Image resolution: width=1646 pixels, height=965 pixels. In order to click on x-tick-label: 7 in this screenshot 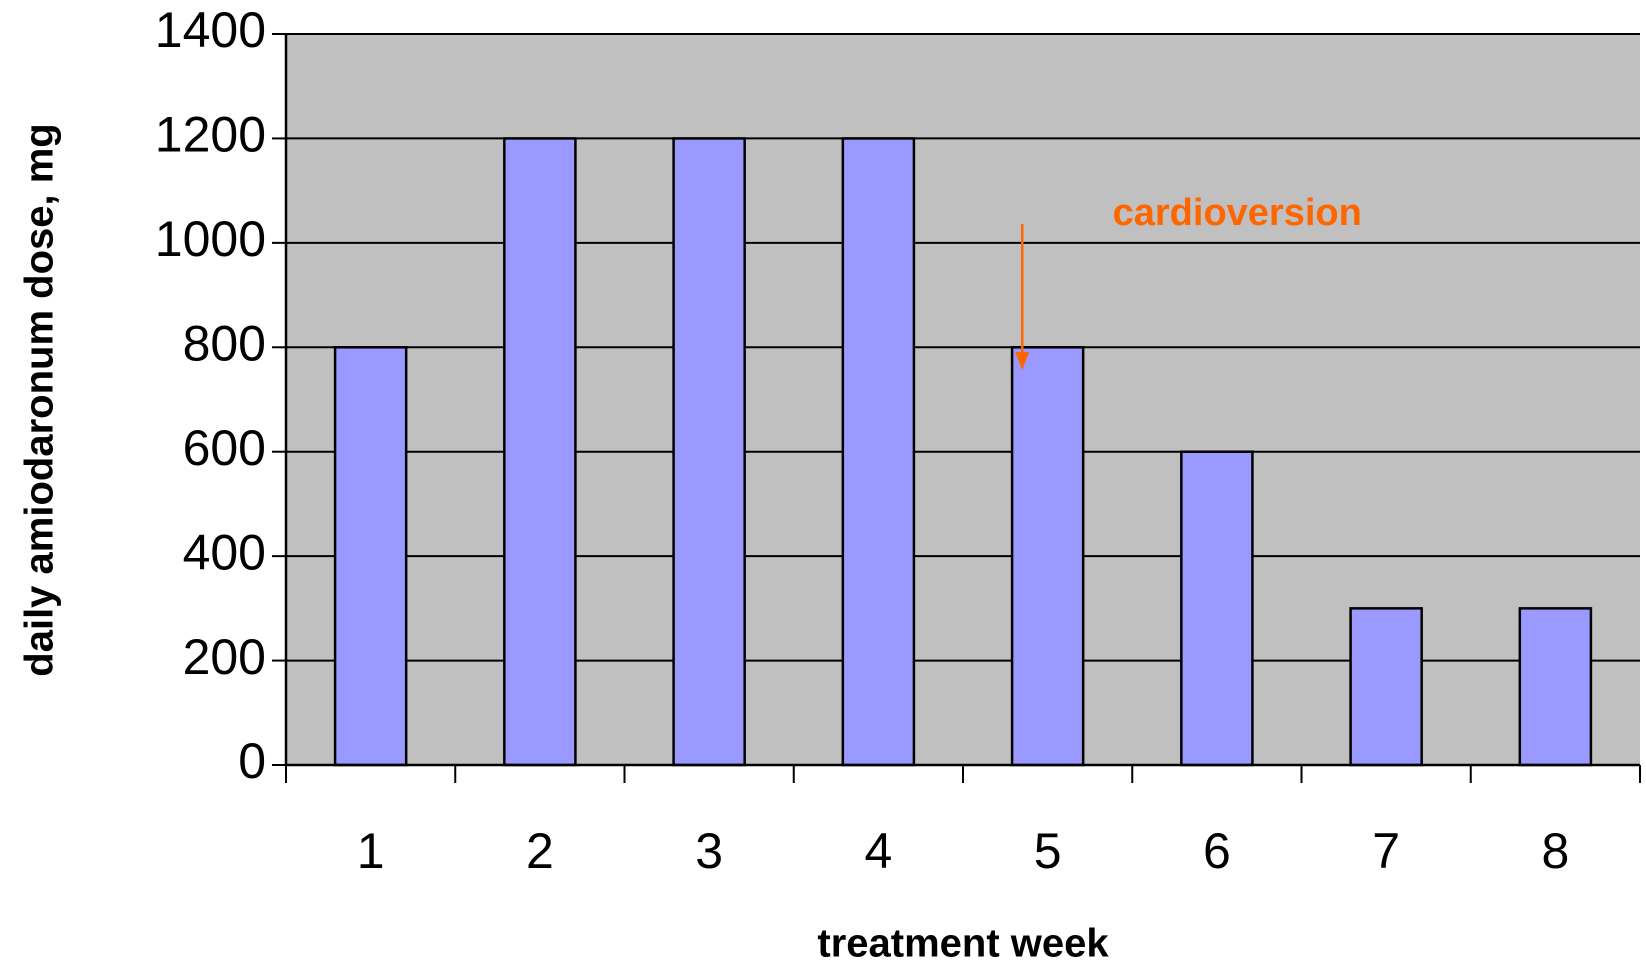, I will do `click(1386, 851)`.